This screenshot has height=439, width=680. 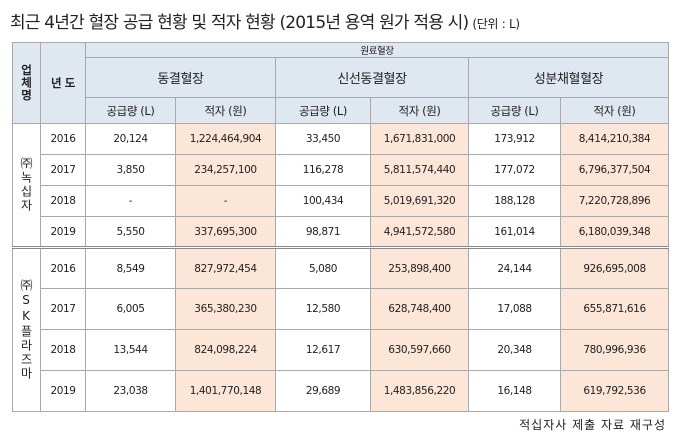 I want to click on deficit: 630,597,660, so click(x=419, y=350).